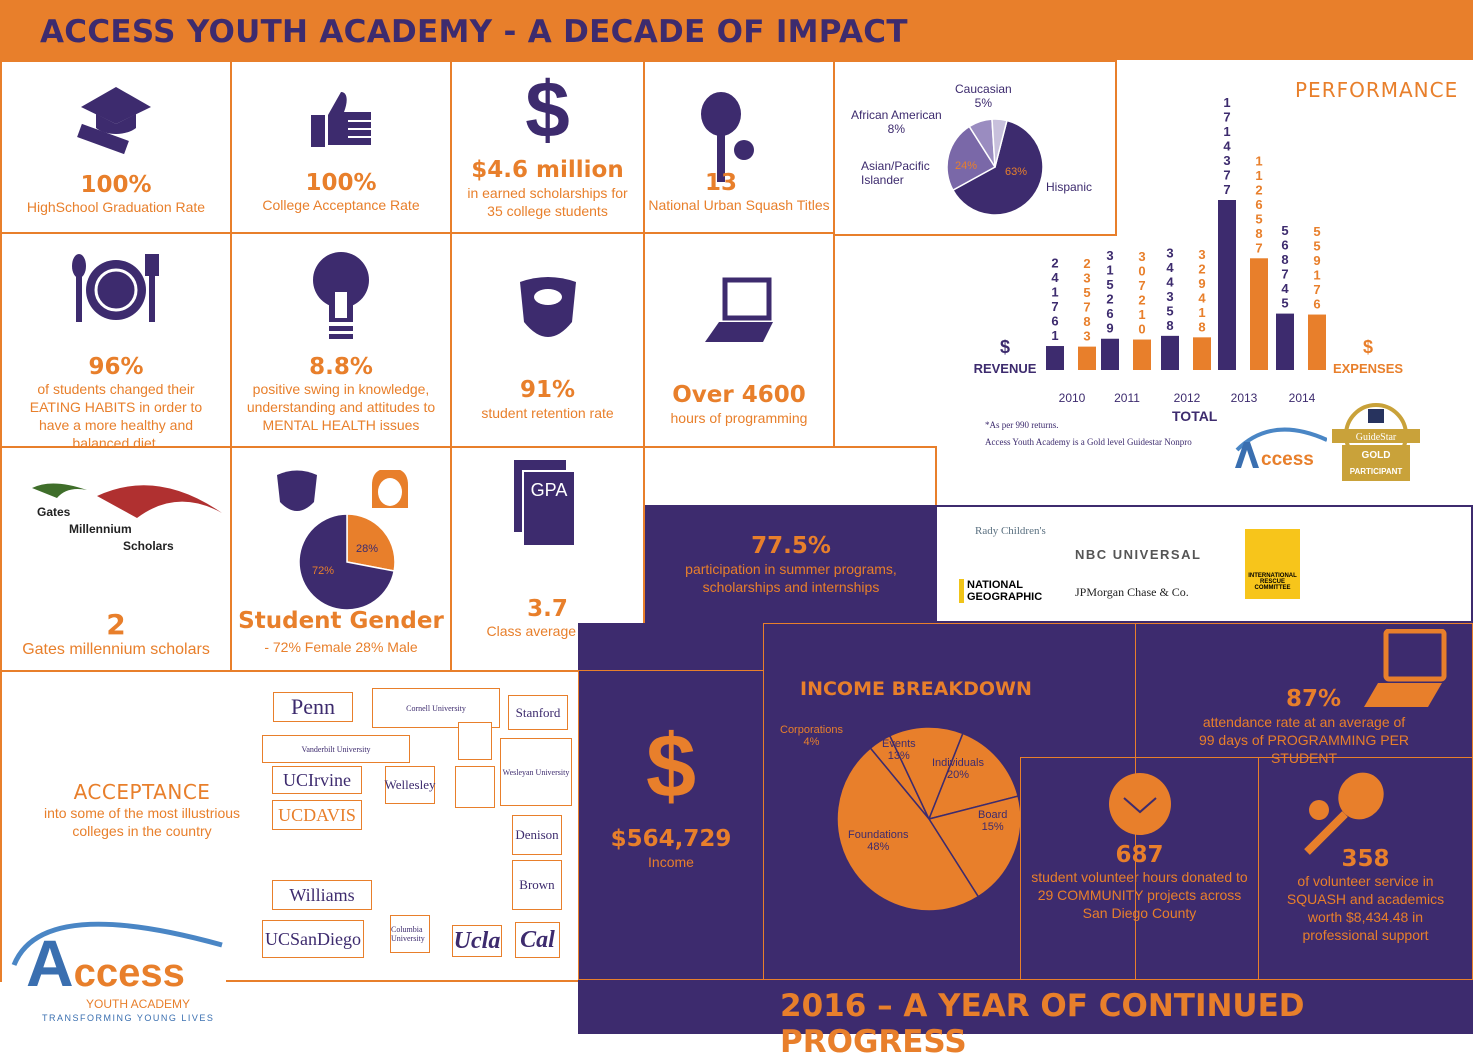 This screenshot has width=1473, height=1060. I want to click on acceptance-title: ACCEPTANCE, so click(142, 792).